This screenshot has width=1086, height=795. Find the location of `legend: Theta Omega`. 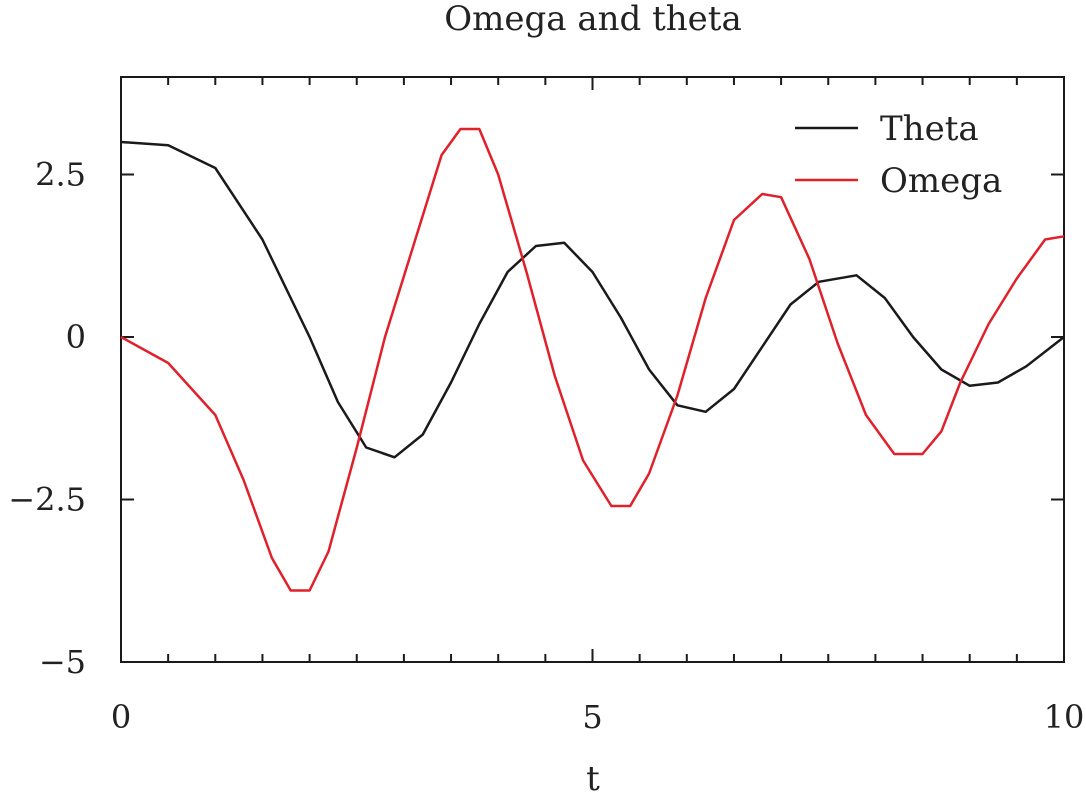

legend: Theta Omega is located at coordinates (898, 155).